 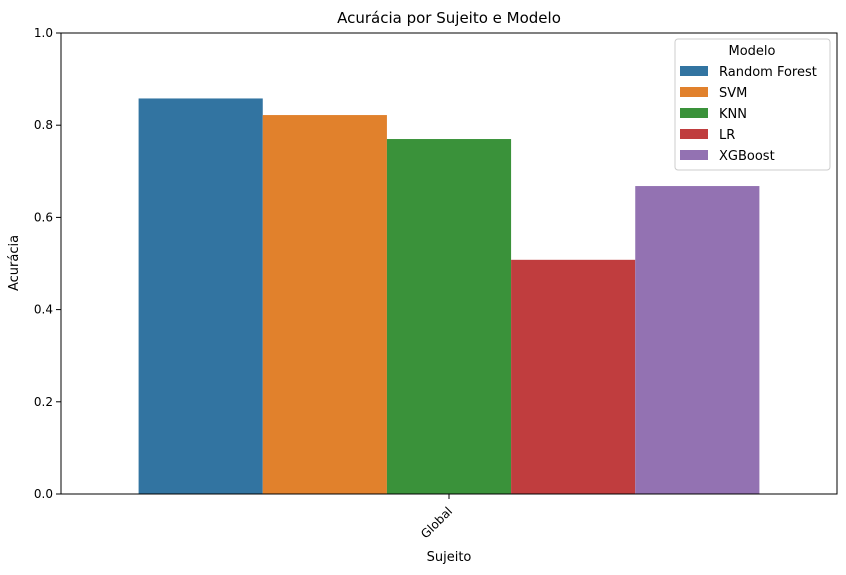 I want to click on legend-label: SVM, so click(x=733, y=93).